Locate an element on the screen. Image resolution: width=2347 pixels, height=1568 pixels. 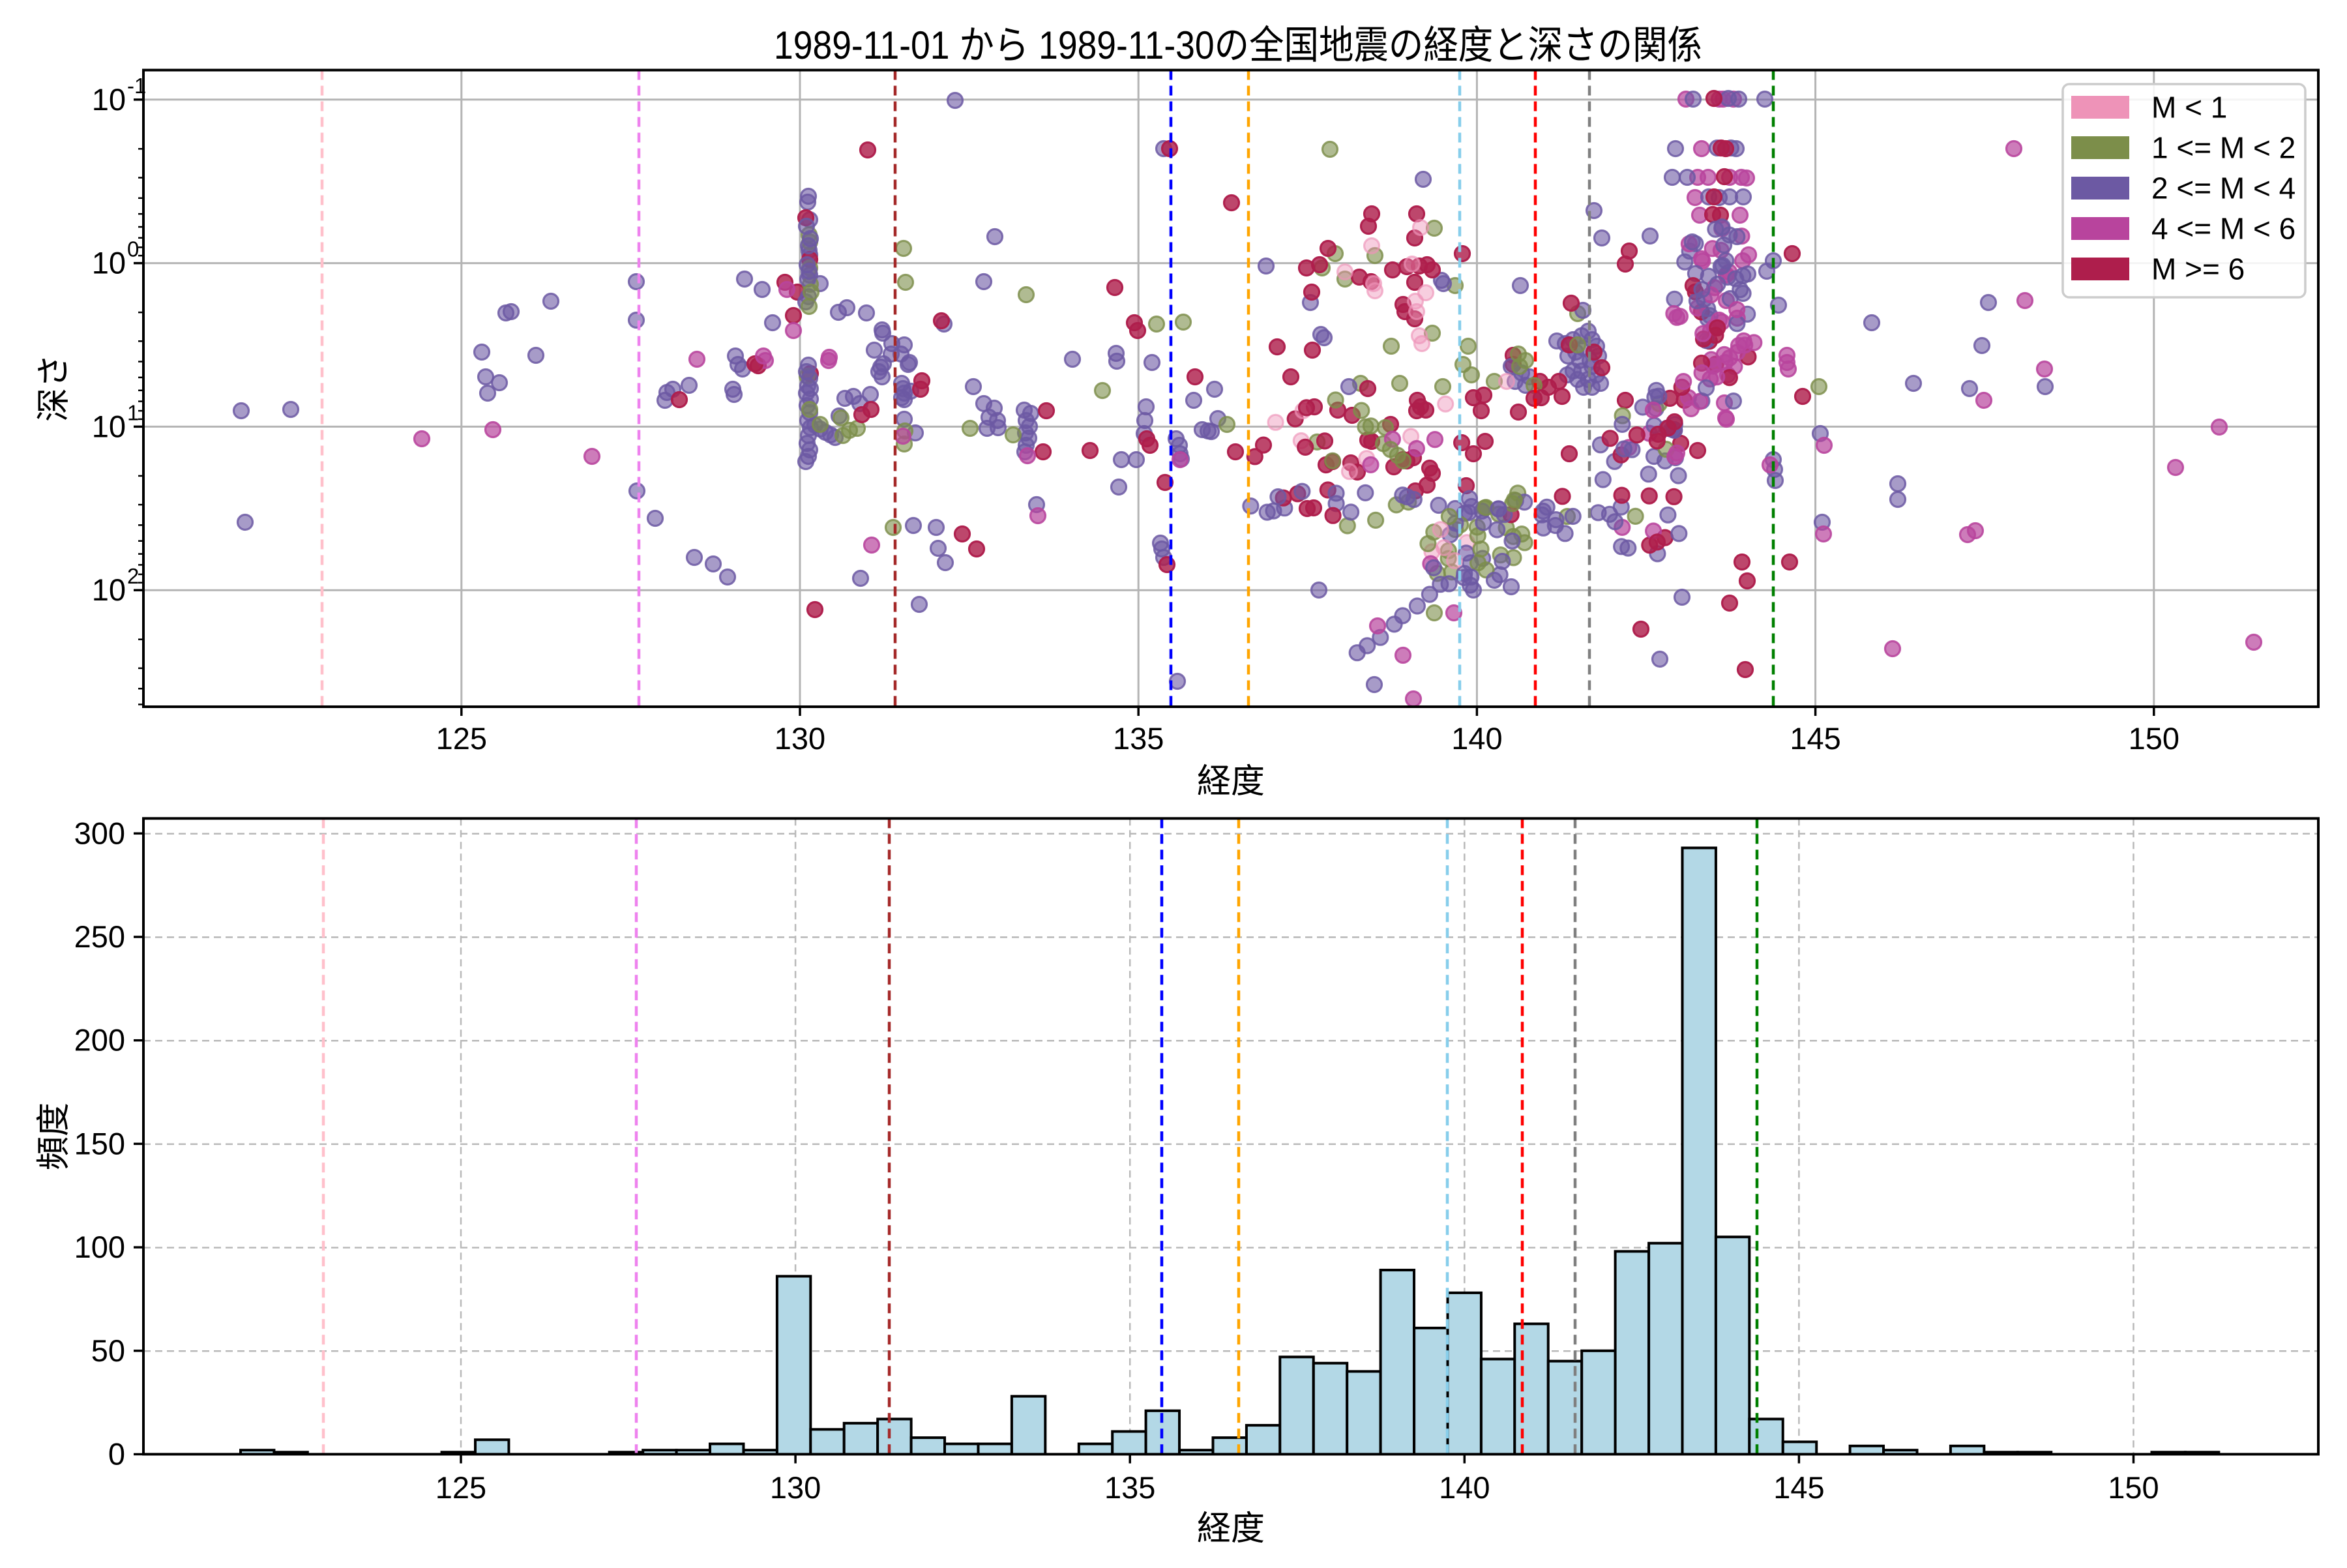
svg-text: 頻度 is located at coordinates (54, 1136).